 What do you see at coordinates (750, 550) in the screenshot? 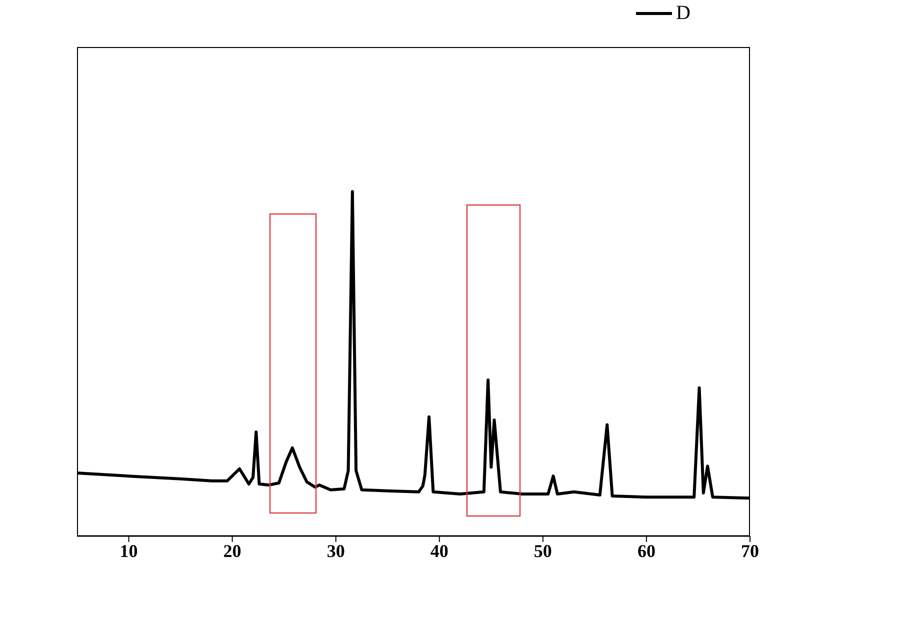
I see `x-tick-label: 70` at bounding box center [750, 550].